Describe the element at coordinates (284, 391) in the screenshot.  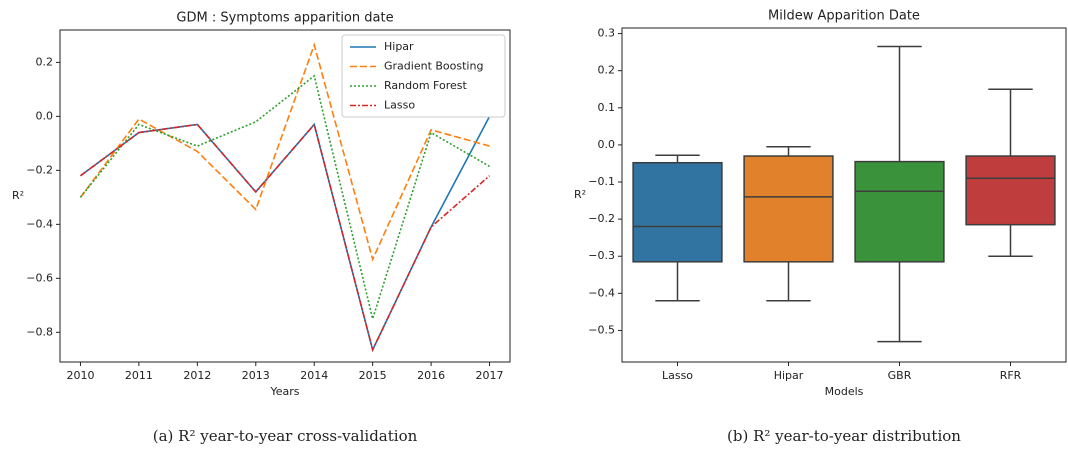
I see `x-axis-label: Years` at that location.